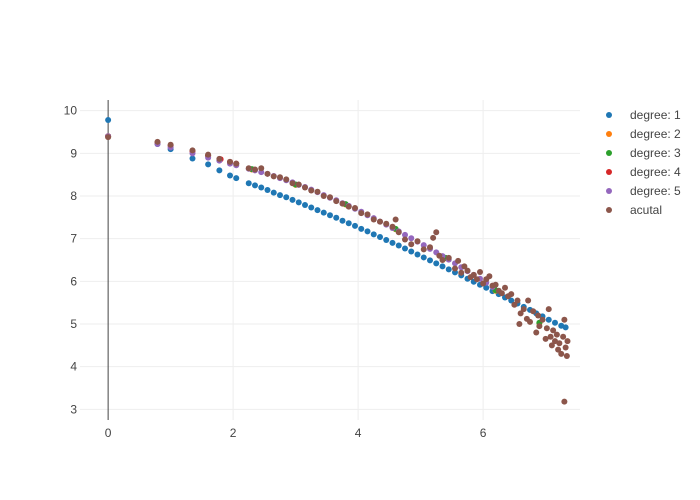  What do you see at coordinates (73, 367) in the screenshot?
I see `y-tick-label: 4` at bounding box center [73, 367].